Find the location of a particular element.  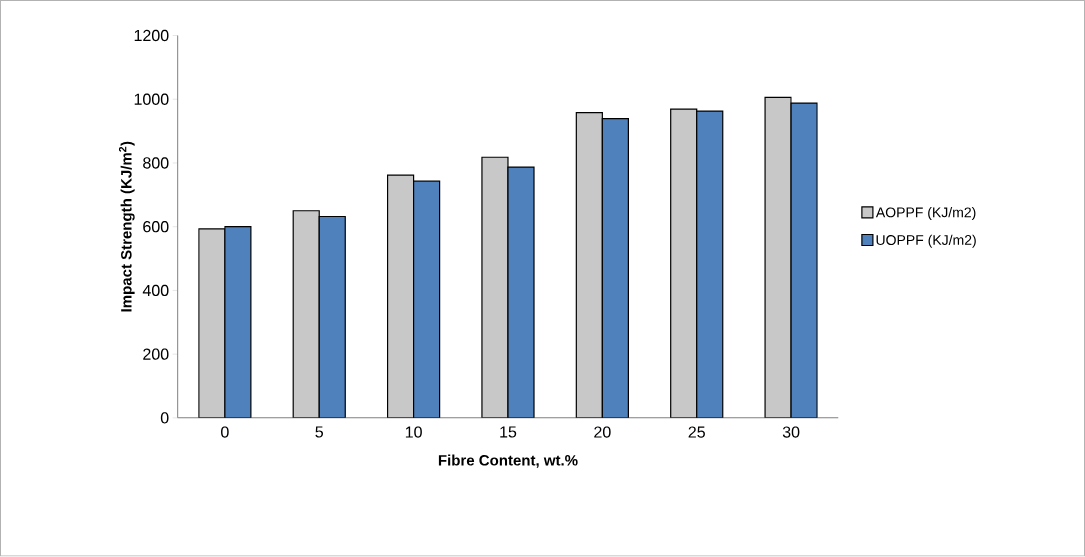

x-tick-label: 20 is located at coordinates (602, 432).